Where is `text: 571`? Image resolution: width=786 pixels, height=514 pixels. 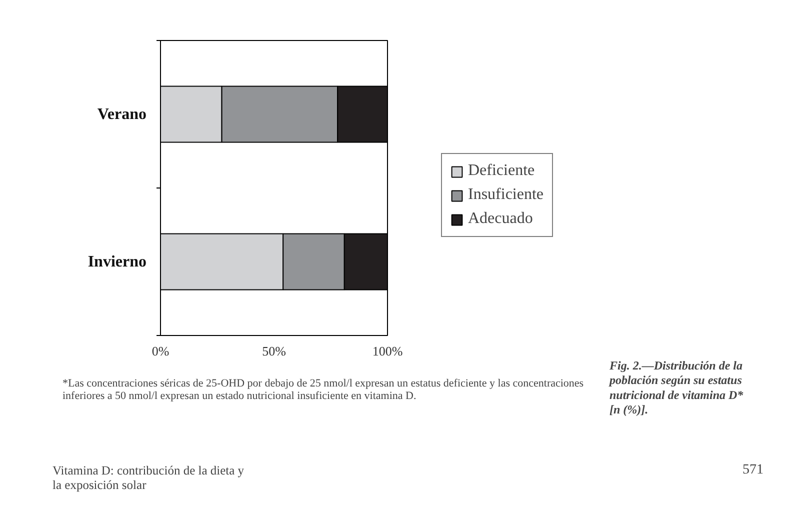 text: 571 is located at coordinates (753, 470).